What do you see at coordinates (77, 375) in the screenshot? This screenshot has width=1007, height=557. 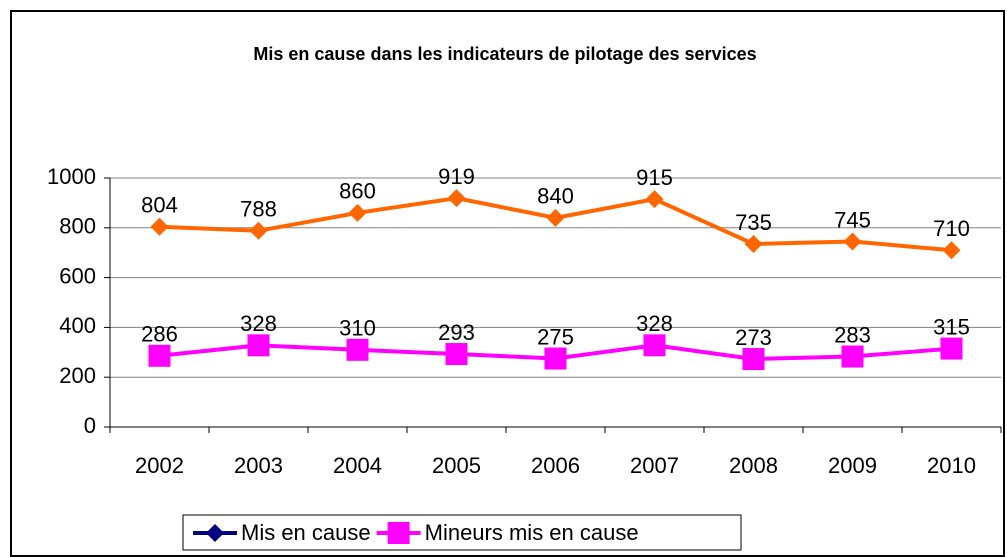 I see `y-tick-label: 200` at bounding box center [77, 375].